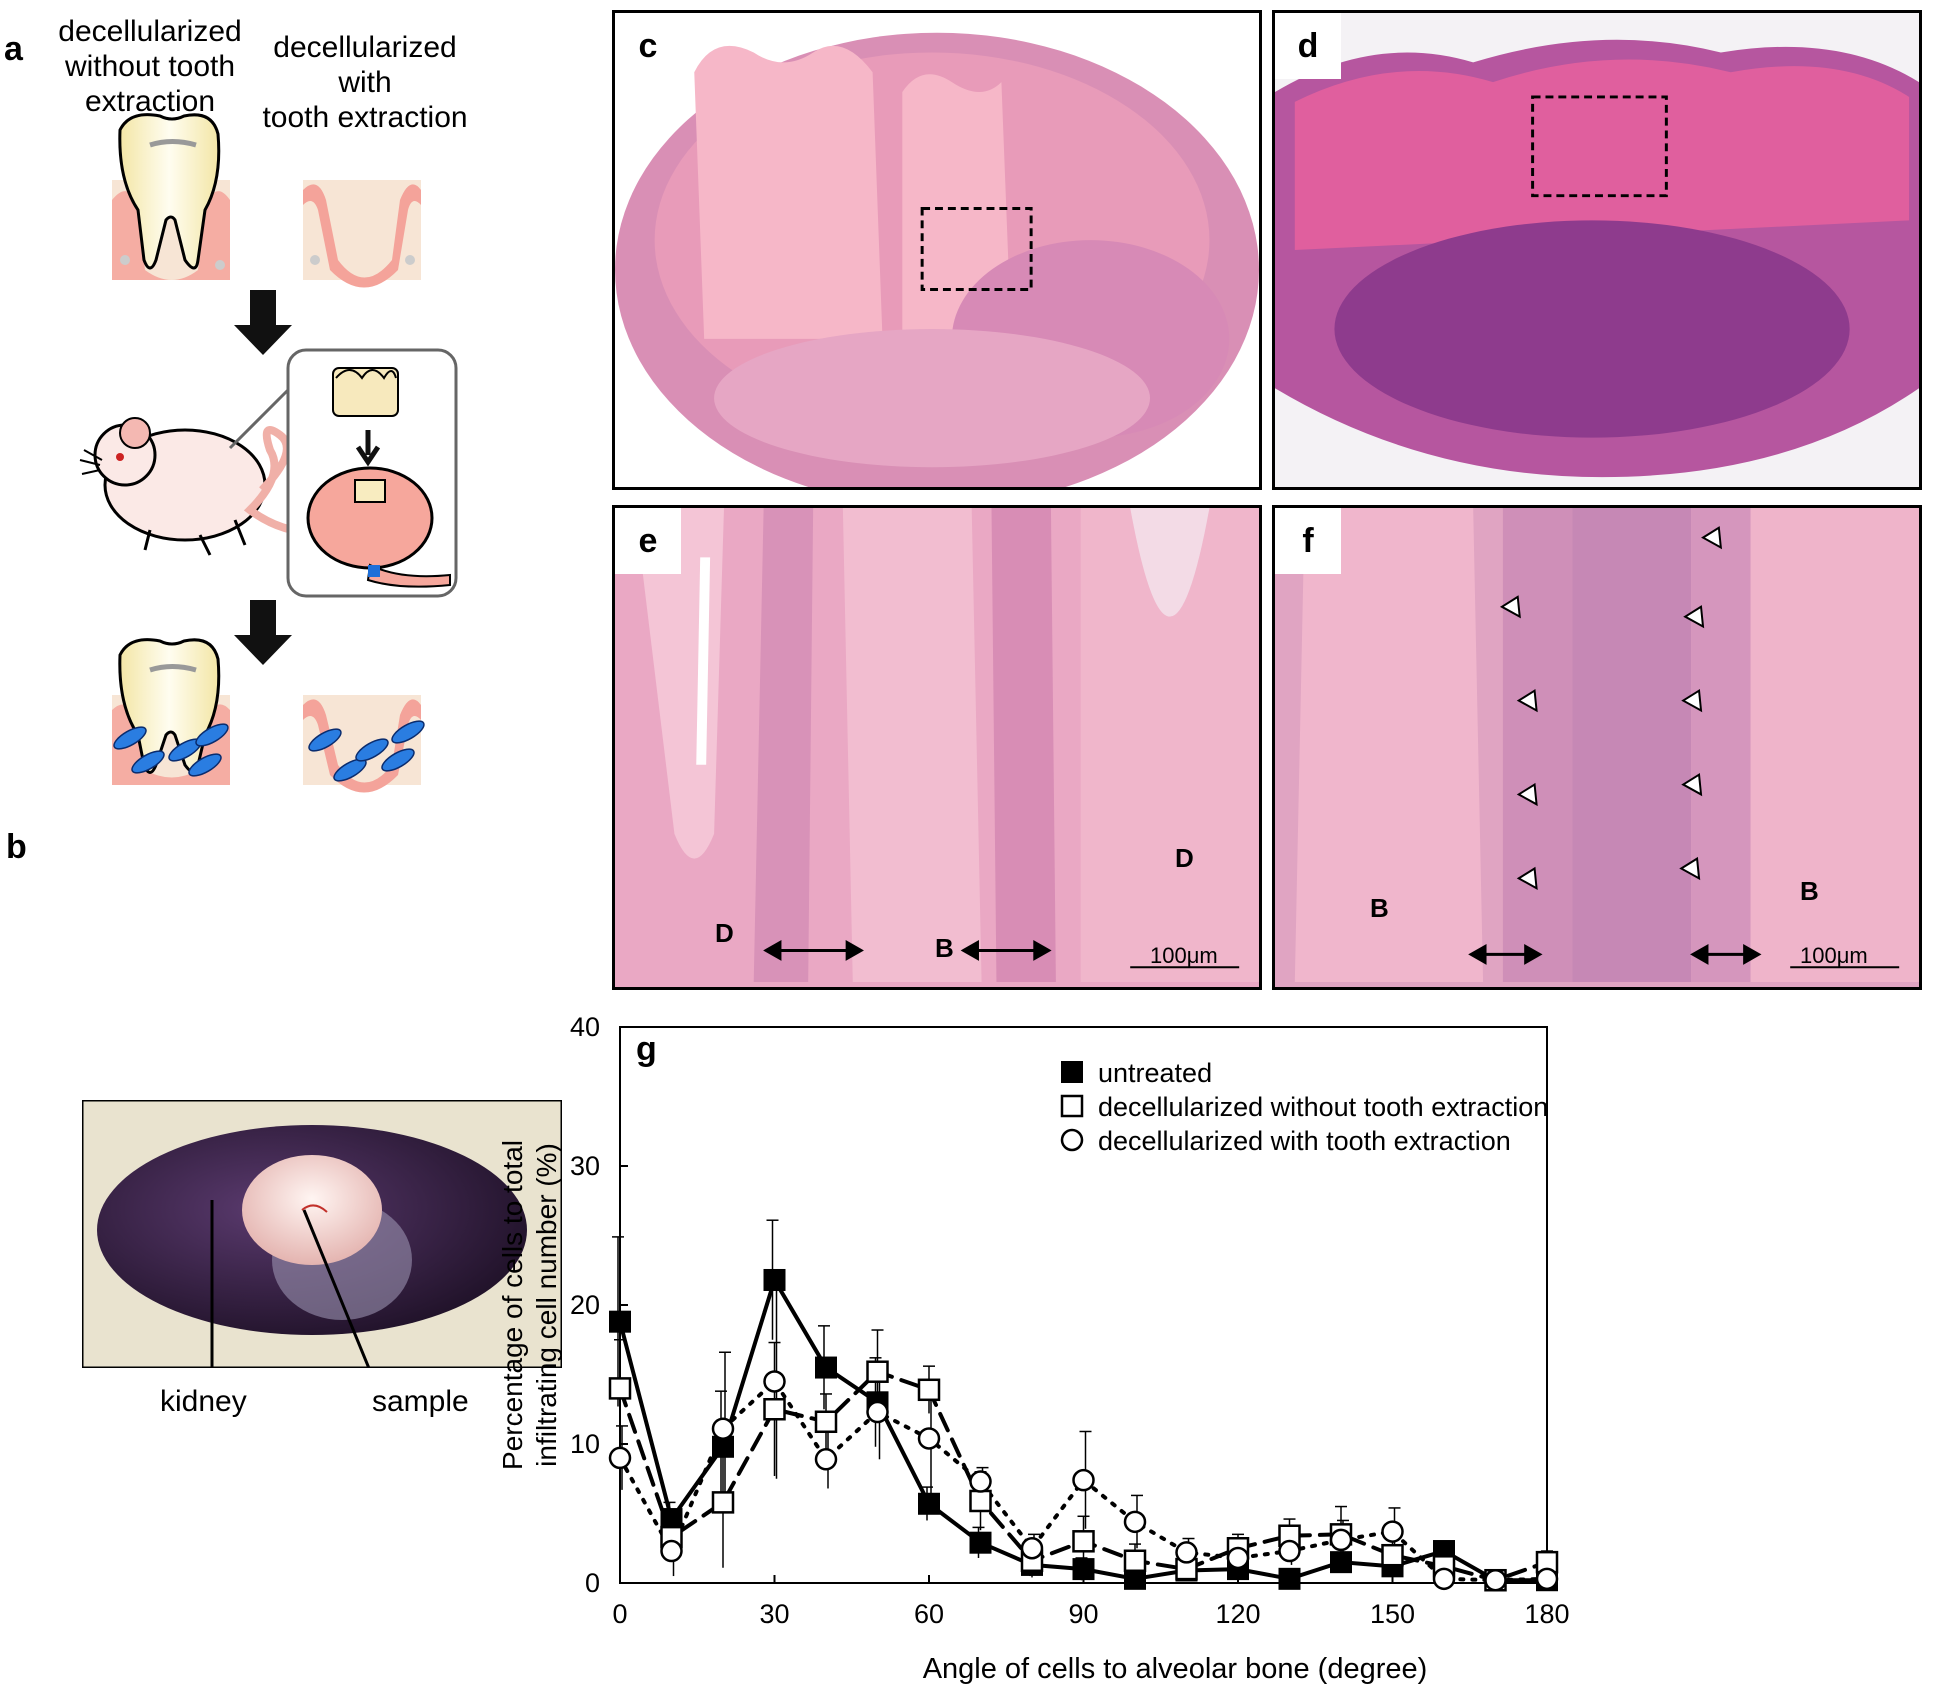 This screenshot has height=1693, width=1950. I want to click on x-tick-label: 60, so click(929, 1614).